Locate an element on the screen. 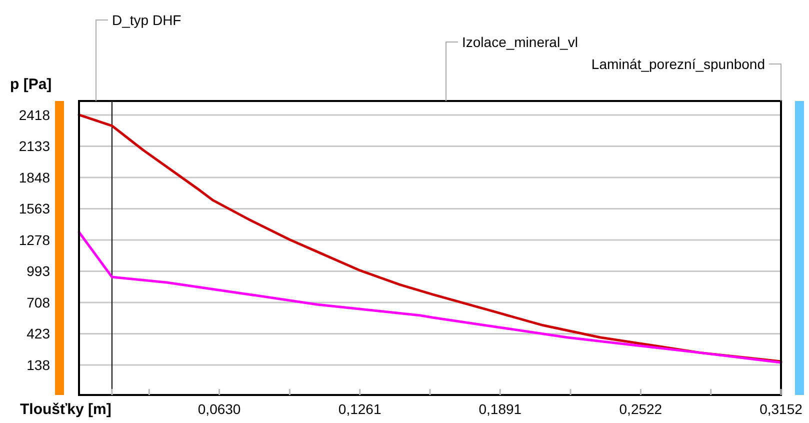 Image resolution: width=809 pixels, height=423 pixels. y-tick-label: 1563 is located at coordinates (34, 208).